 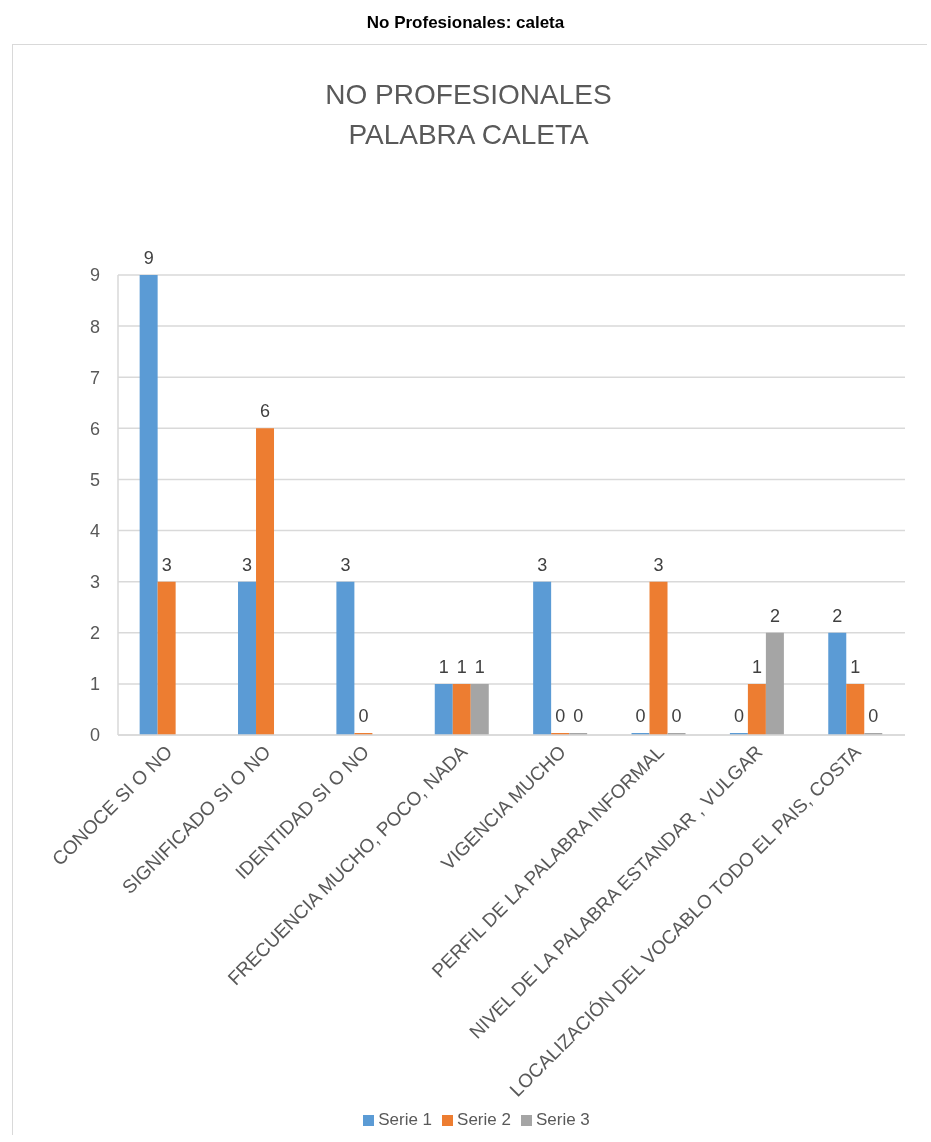 What do you see at coordinates (465, 23) in the screenshot?
I see `chart-title: No Profesionales: caleta` at bounding box center [465, 23].